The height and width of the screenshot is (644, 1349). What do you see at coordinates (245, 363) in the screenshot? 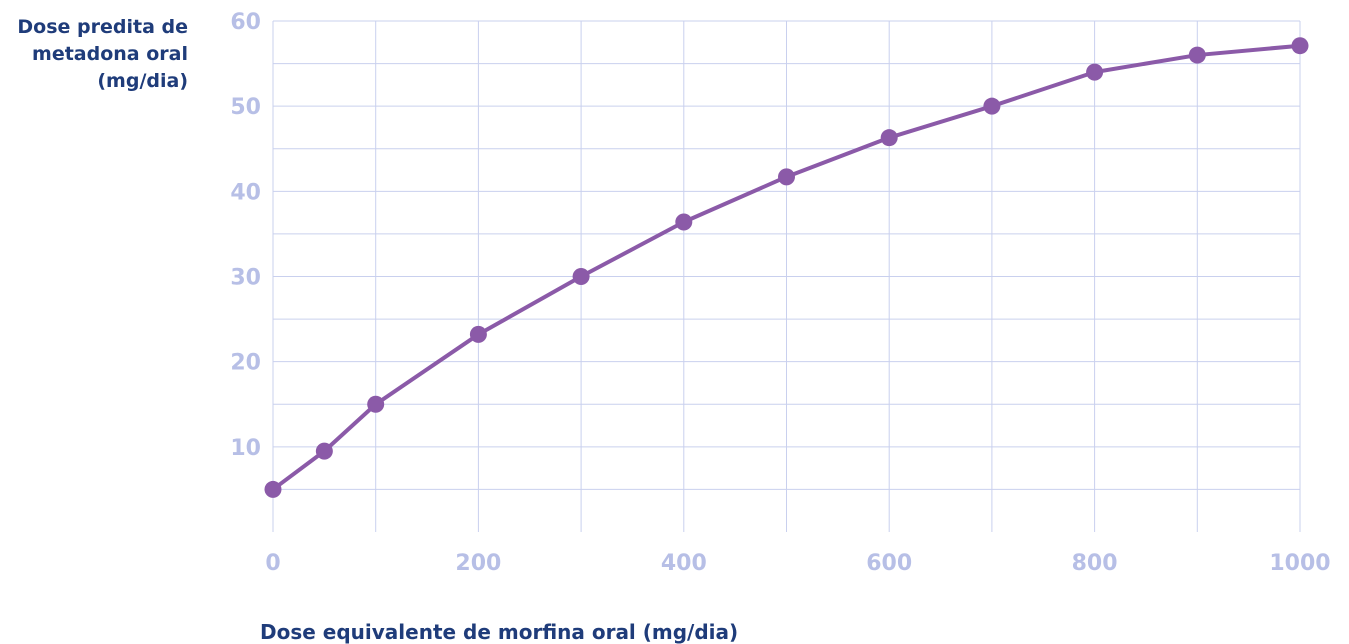
I see `y-tick-label: 20` at bounding box center [245, 363].